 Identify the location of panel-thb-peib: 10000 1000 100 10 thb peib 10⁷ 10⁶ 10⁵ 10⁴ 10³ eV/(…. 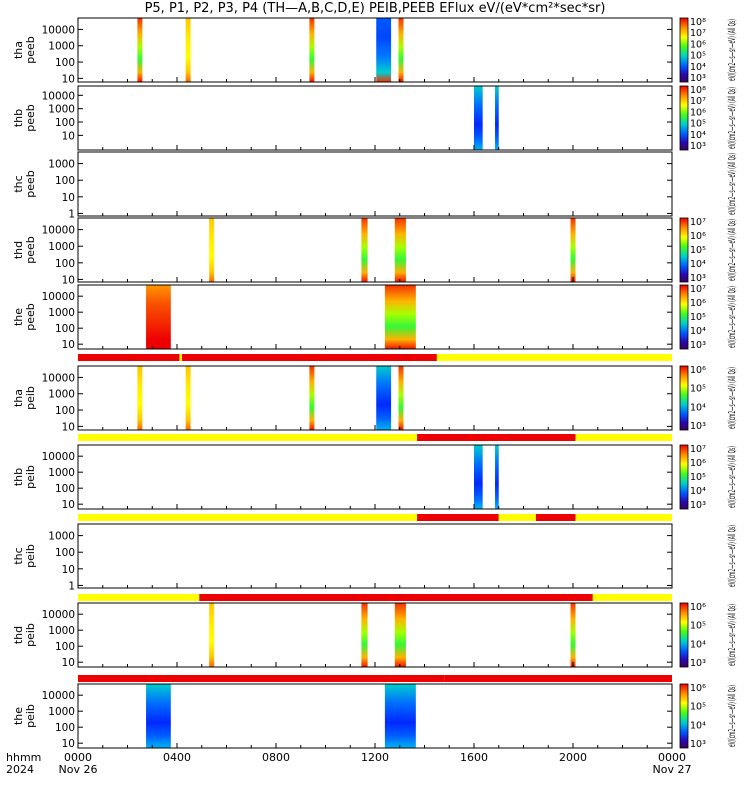
(375, 477).